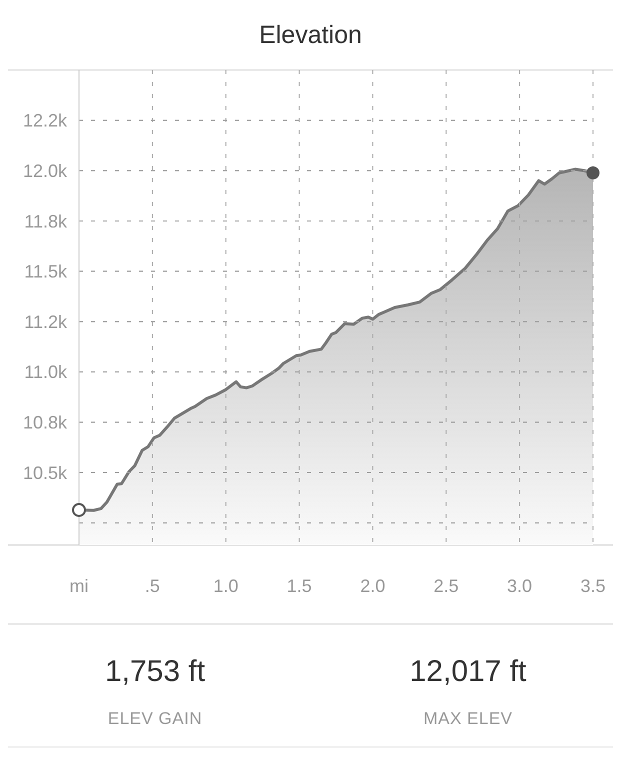 This screenshot has height=757, width=621. Describe the element at coordinates (373, 586) in the screenshot. I see `x-tick-label: 2.0` at that location.